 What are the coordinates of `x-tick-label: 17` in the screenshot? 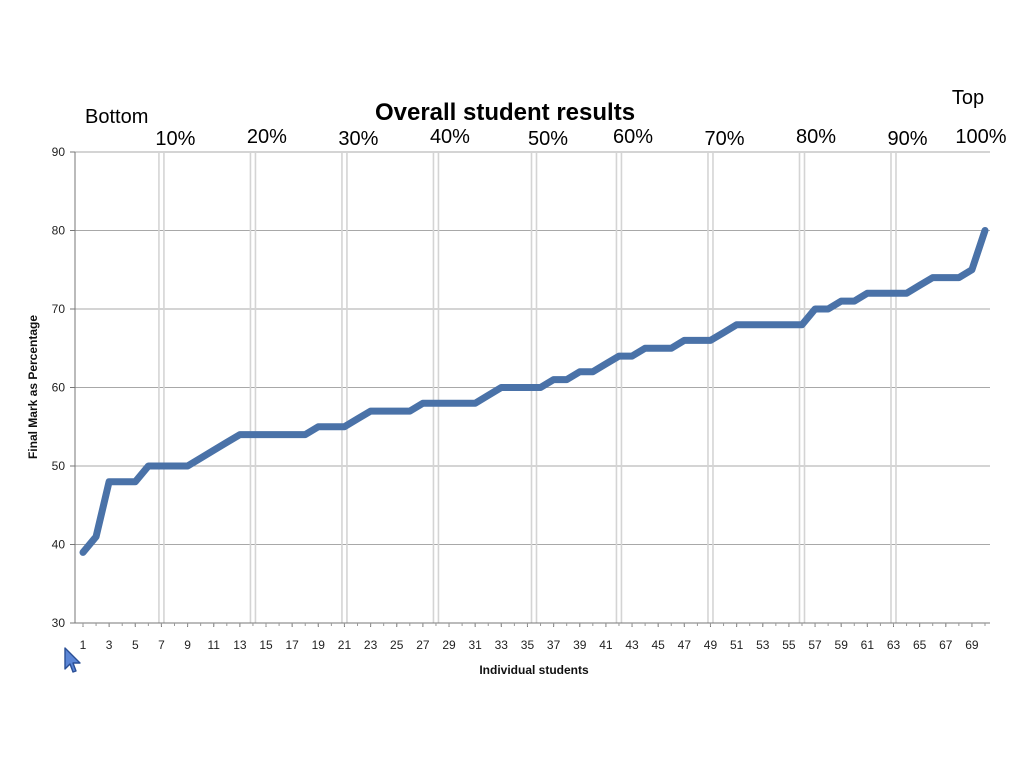 It's located at (292, 645).